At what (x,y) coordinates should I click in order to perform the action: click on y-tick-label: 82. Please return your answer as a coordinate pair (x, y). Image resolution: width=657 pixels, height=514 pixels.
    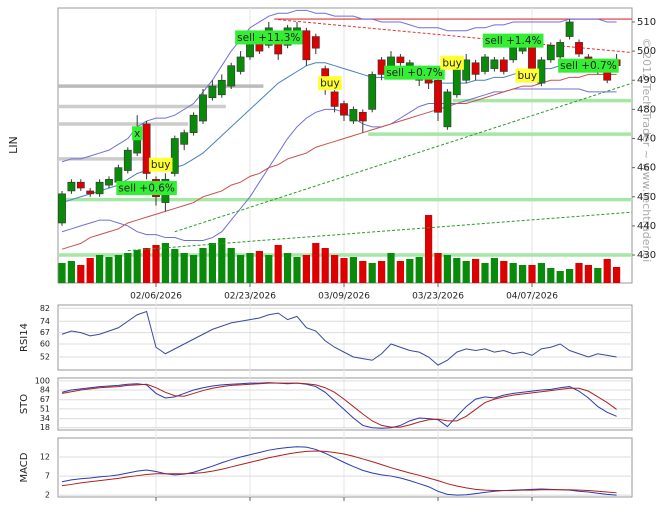
    Looking at the image, I should click on (45, 308).